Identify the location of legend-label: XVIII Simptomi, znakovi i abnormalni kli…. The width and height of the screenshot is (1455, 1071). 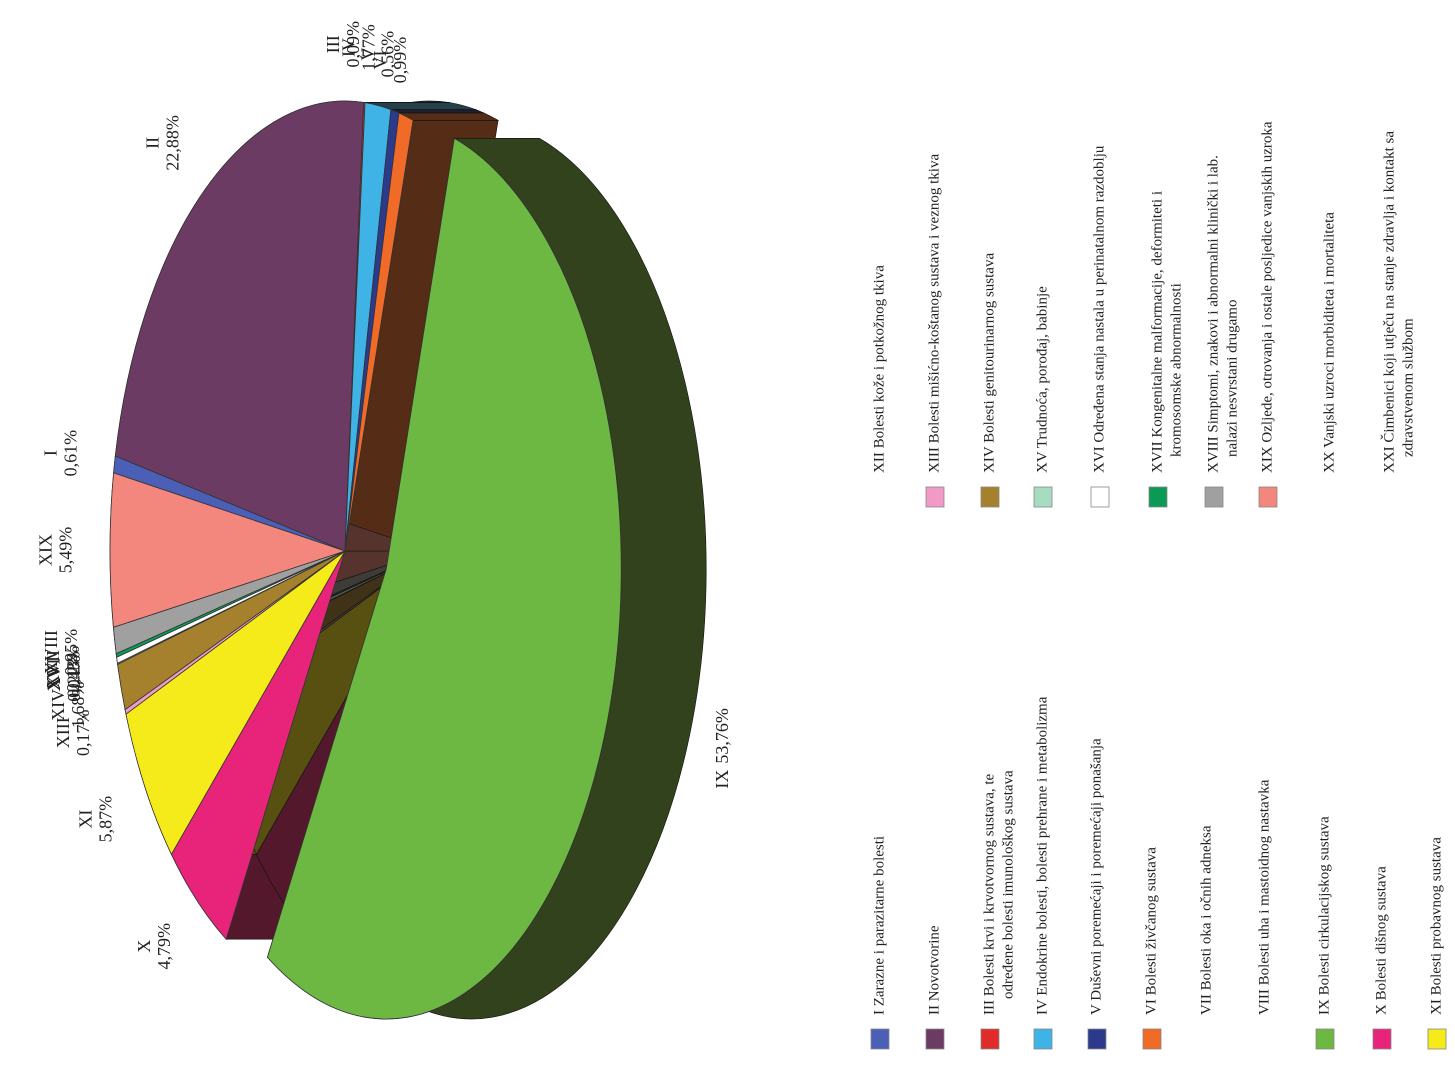
(1213, 314).